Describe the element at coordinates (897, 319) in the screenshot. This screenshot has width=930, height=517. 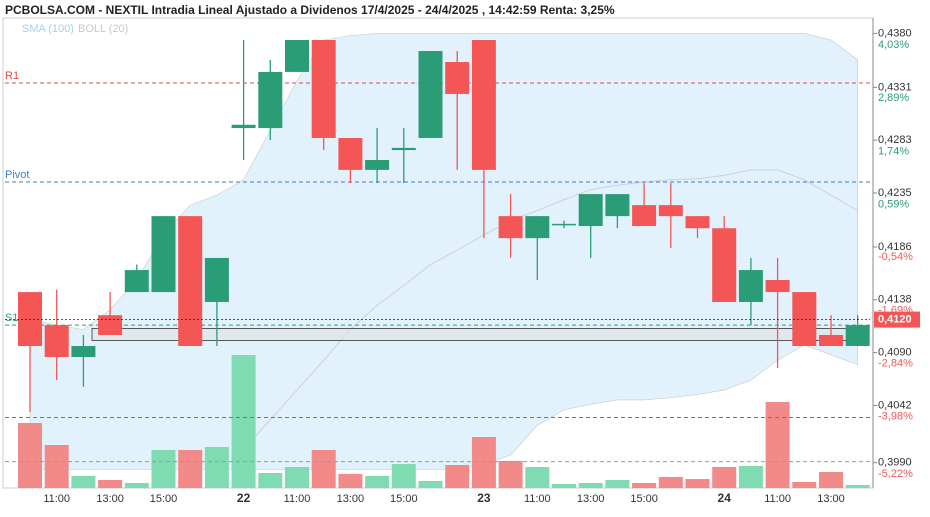
I see `last-price-box` at that location.